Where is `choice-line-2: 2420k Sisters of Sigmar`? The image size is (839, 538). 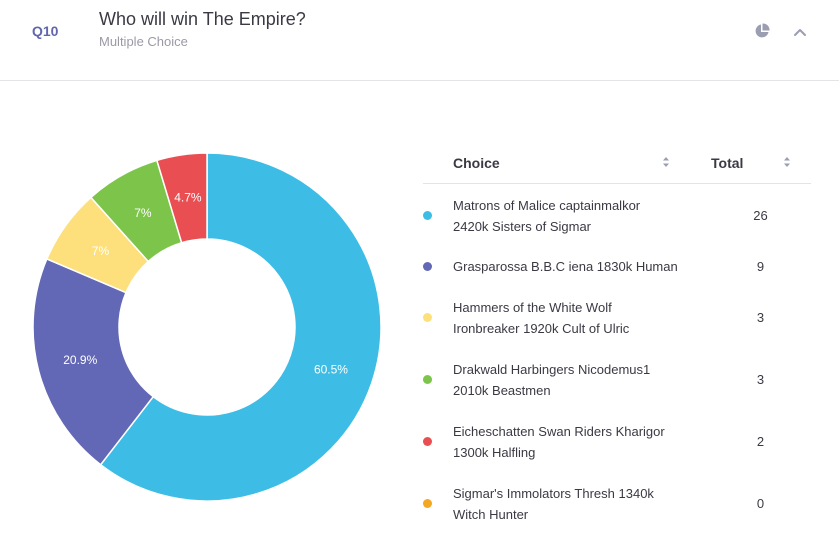
choice-line-2: 2420k Sisters of Sigmar is located at coordinates (522, 226).